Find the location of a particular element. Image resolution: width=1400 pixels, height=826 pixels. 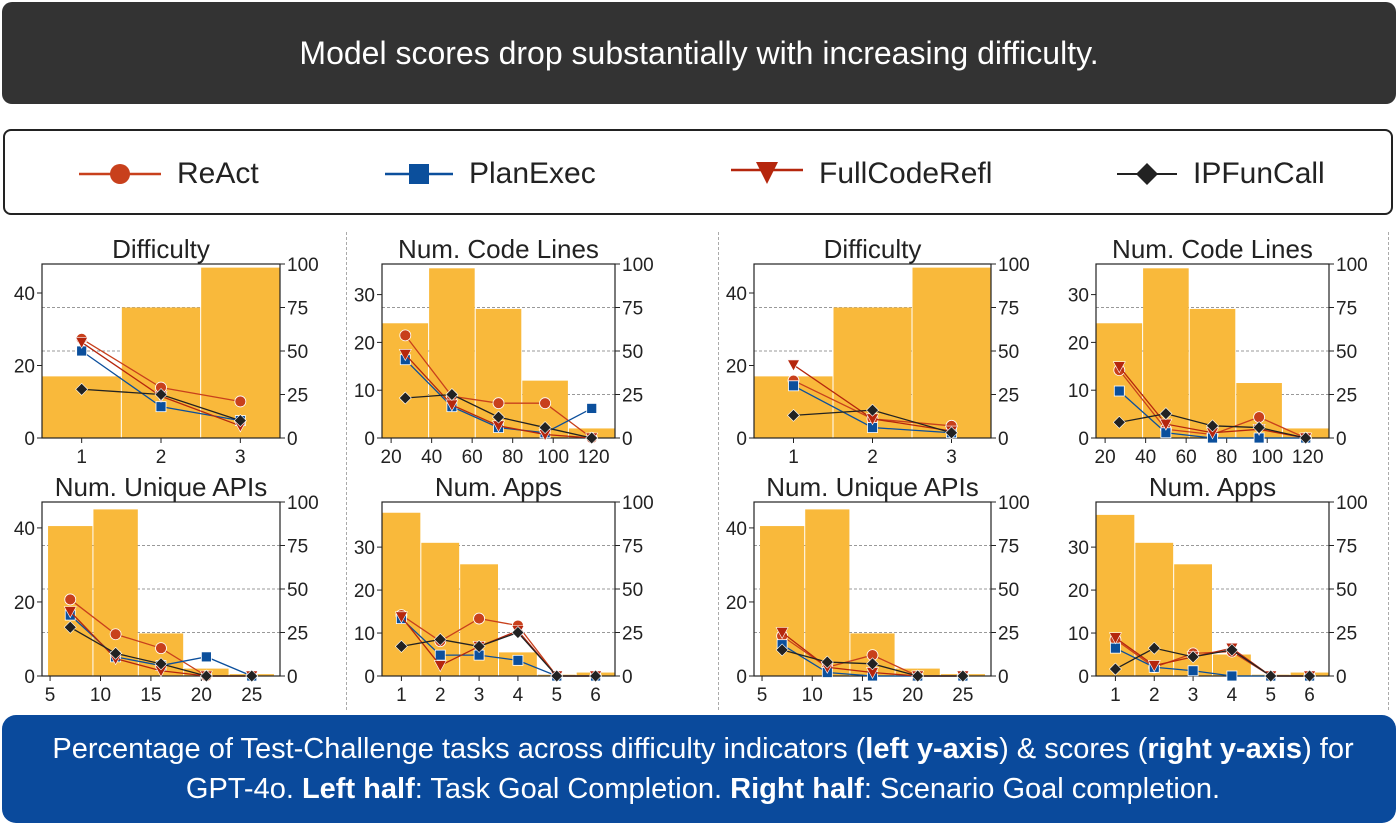

caption-bold-1: left y-axis is located at coordinates (932, 749).